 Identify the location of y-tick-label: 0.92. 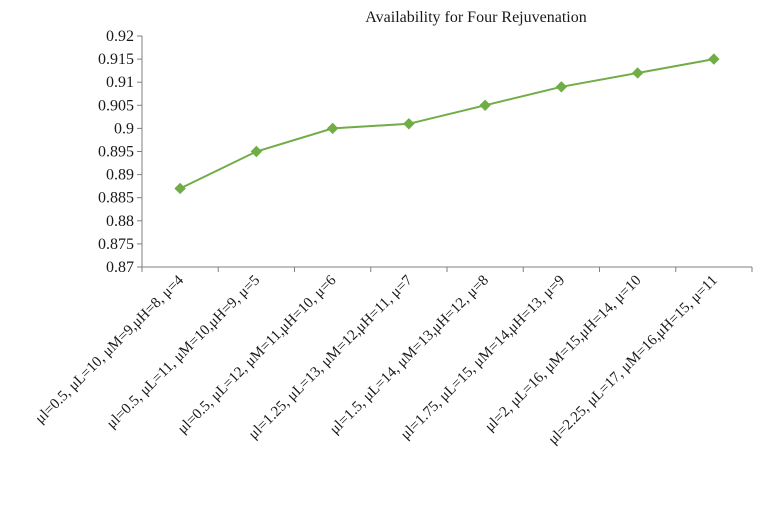
(120, 36).